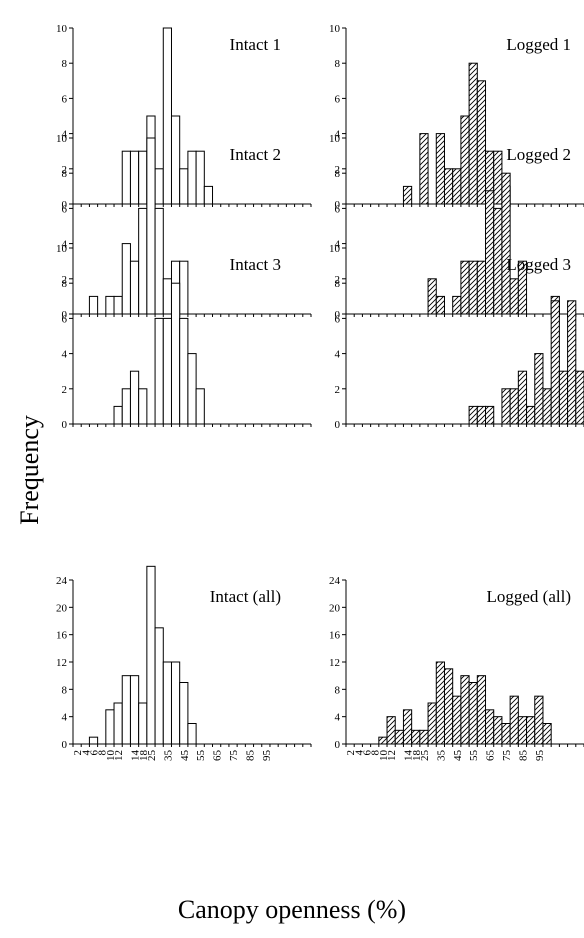  I want to click on x-tick-label: 75, so click(507, 756).